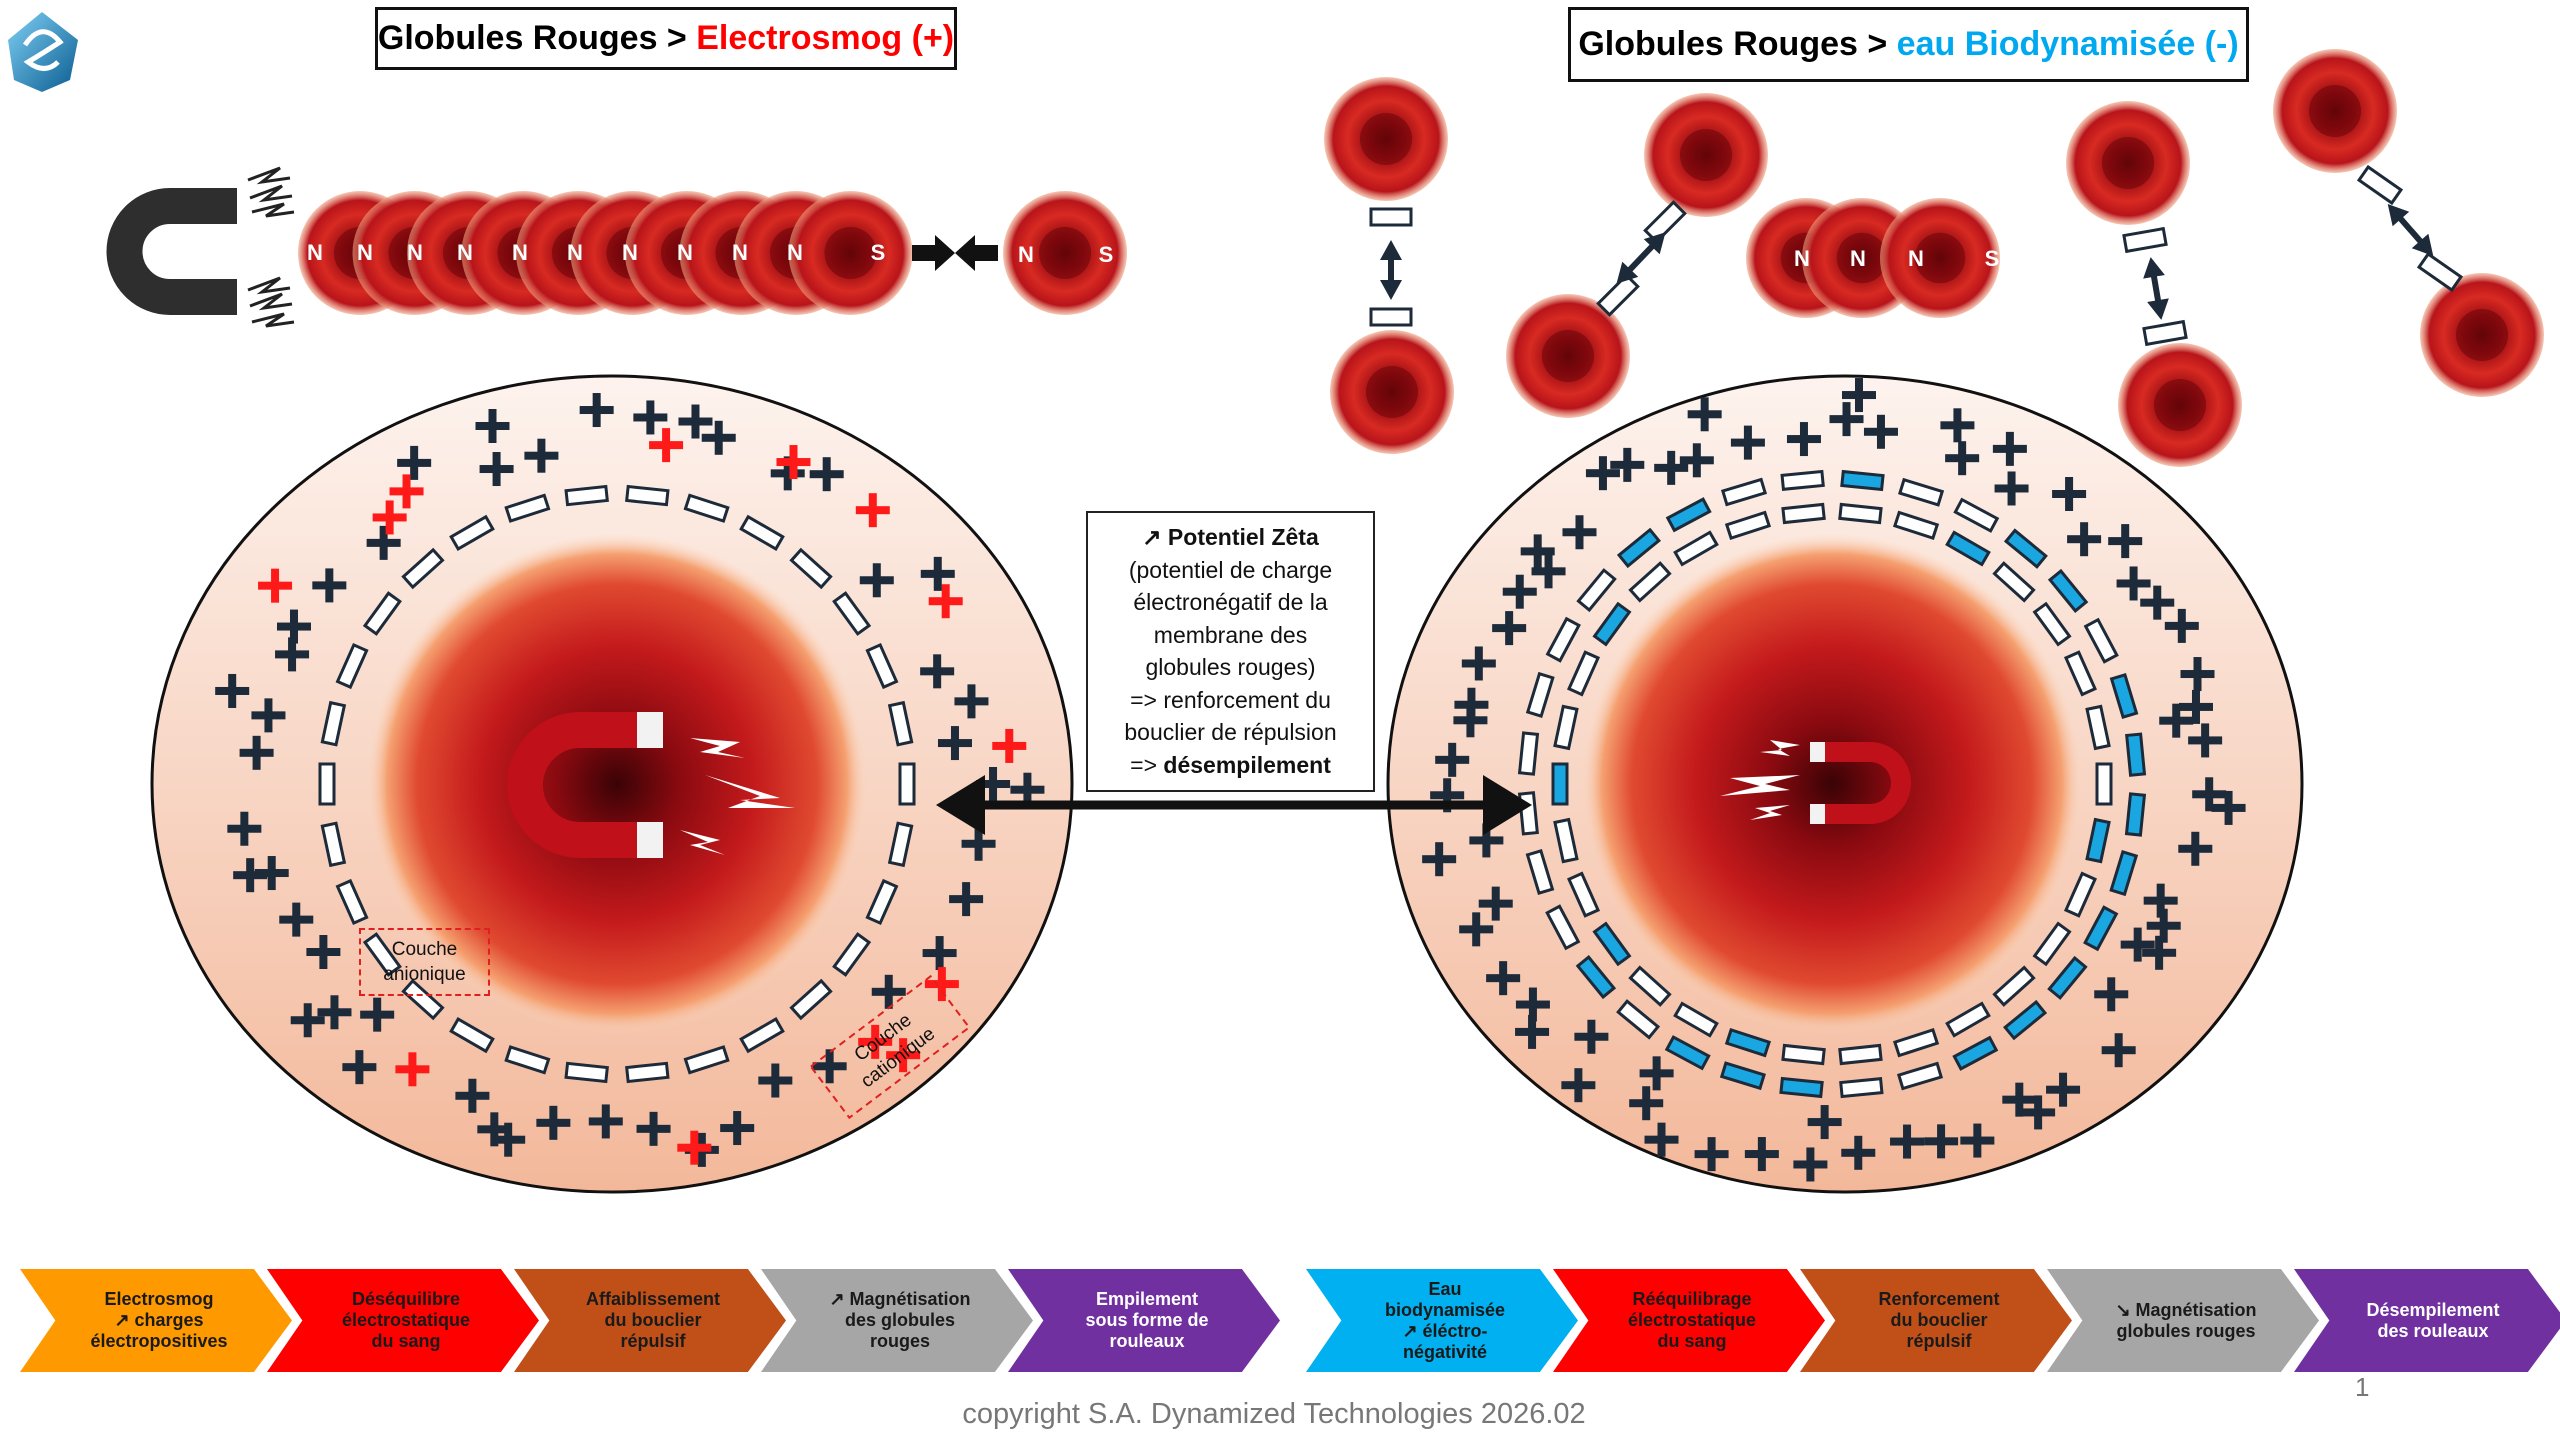 The width and height of the screenshot is (2560, 1454). Describe the element at coordinates (159, 1320) in the screenshot. I see `process-step-text: ↗ charges` at that location.